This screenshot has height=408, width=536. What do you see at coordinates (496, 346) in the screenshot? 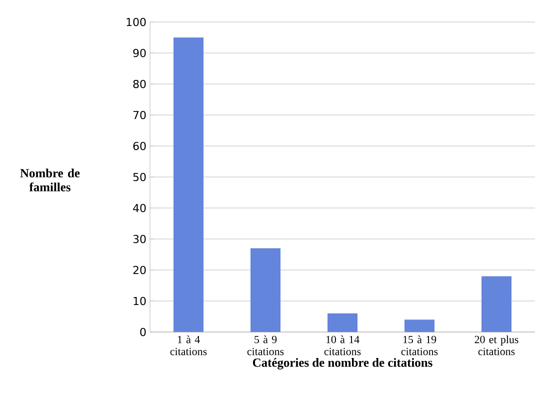
I see `x-tick-label: 20 et plus citations` at bounding box center [496, 346].